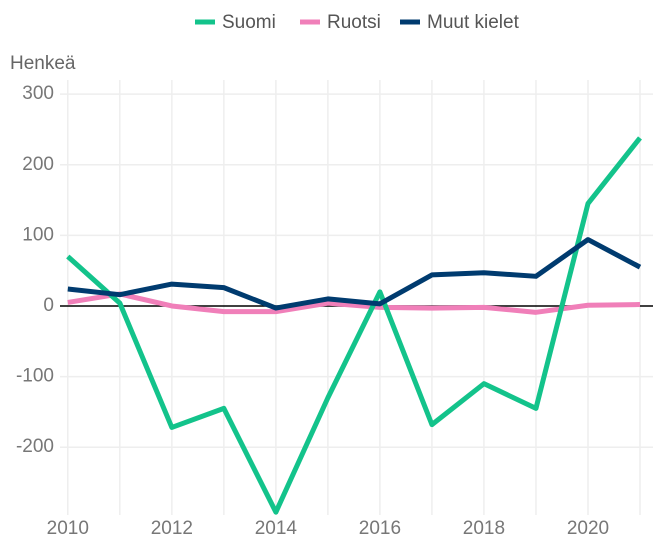 This screenshot has height=540, width=653. Describe the element at coordinates (35, 376) in the screenshot. I see `y-tick-label: -100` at that location.